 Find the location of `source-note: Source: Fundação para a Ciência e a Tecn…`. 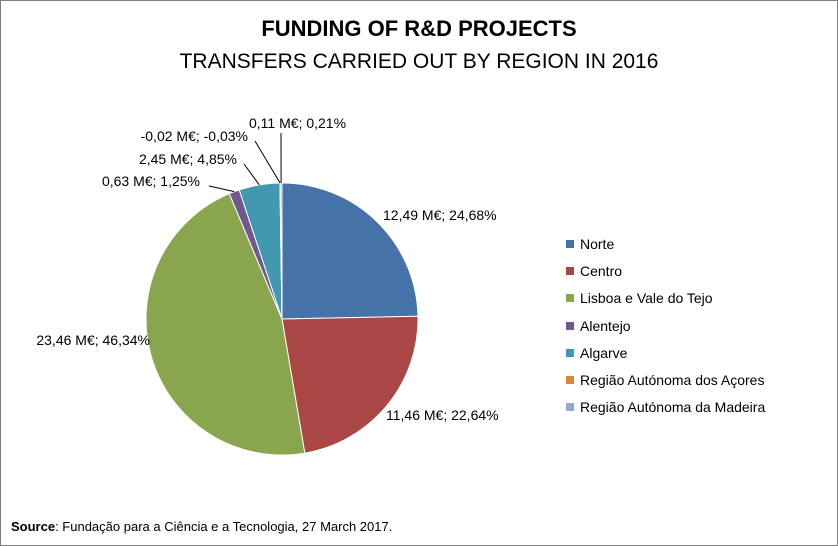

source-note: Source: Fundação para a Ciência e a Tecn… is located at coordinates (201, 526).